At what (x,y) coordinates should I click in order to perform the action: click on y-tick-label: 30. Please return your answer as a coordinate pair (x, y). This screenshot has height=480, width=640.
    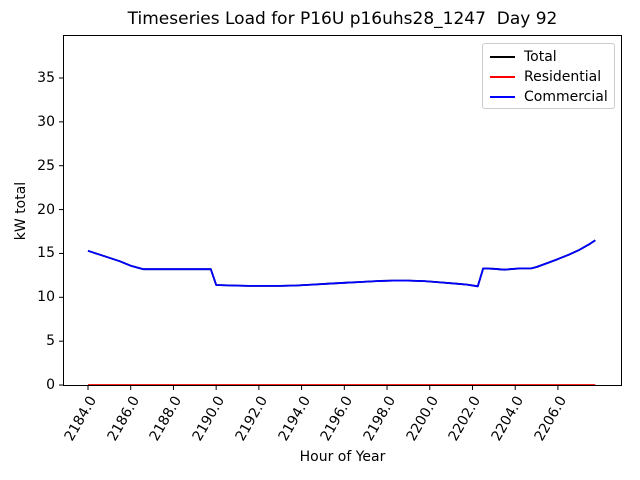
    Looking at the image, I should click on (46, 121).